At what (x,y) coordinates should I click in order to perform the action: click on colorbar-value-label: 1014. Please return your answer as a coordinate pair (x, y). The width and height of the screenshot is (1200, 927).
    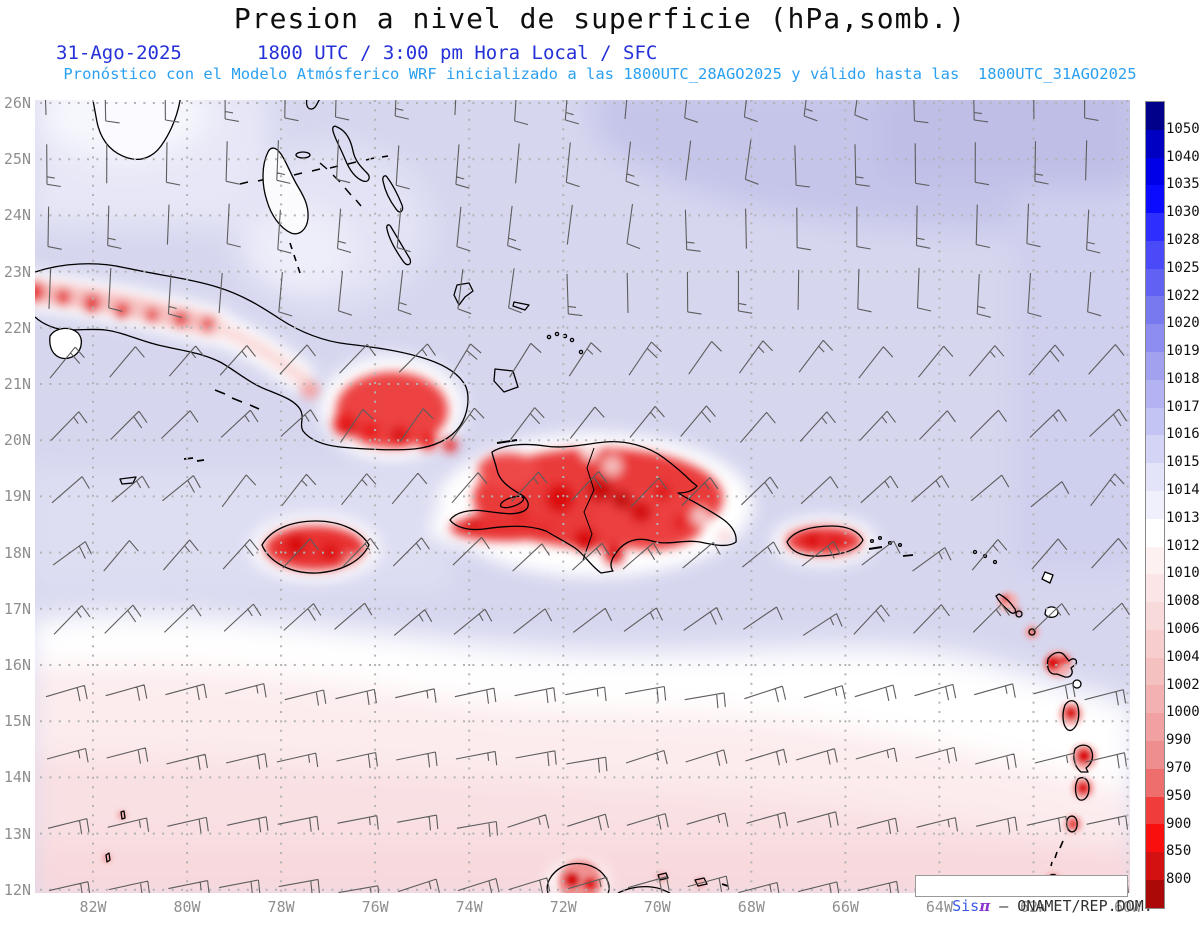
    Looking at the image, I should click on (1183, 490).